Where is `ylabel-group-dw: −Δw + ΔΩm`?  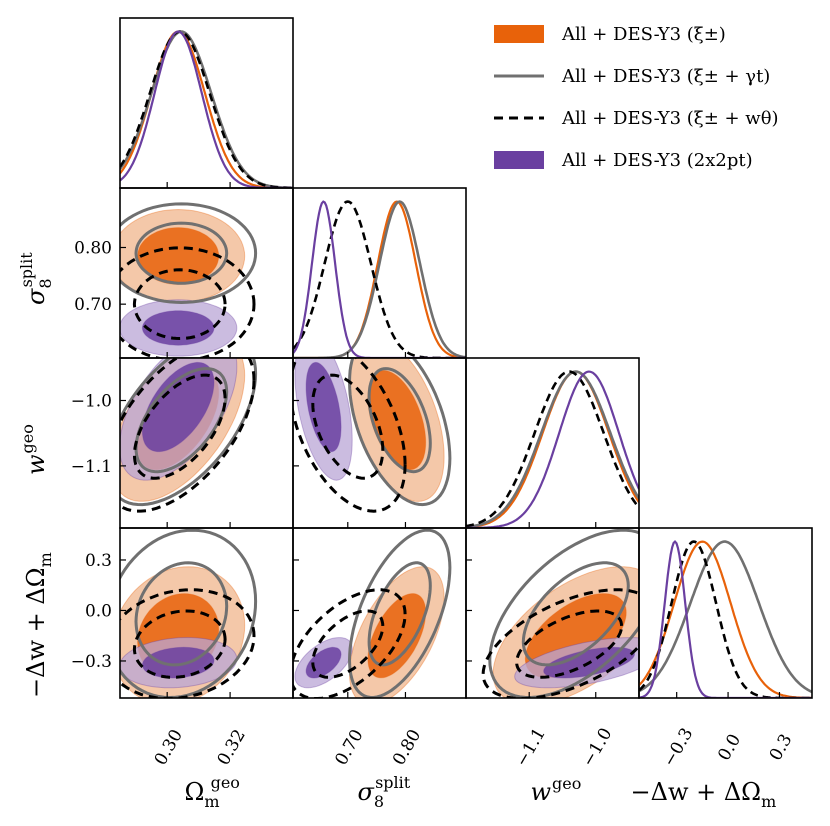 ylabel-group-dw: −Δw + ΔΩm is located at coordinates (38, 625).